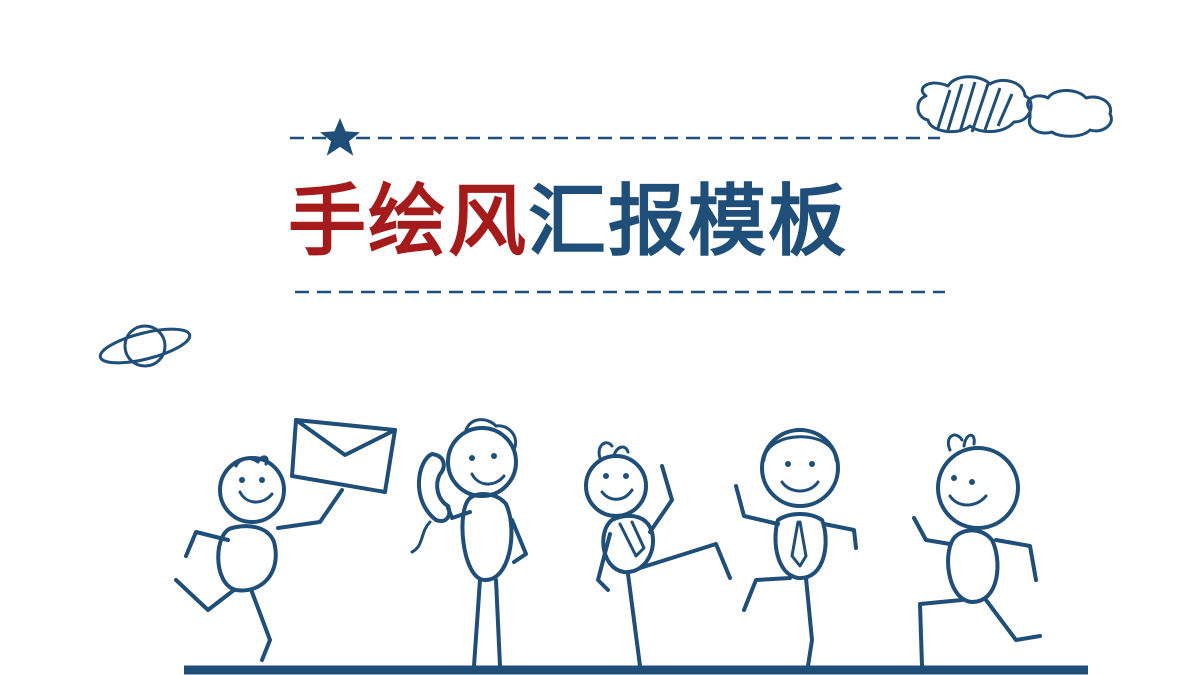 The height and width of the screenshot is (675, 1200). What do you see at coordinates (658, 554) in the screenshot?
I see `figure-kicking` at bounding box center [658, 554].